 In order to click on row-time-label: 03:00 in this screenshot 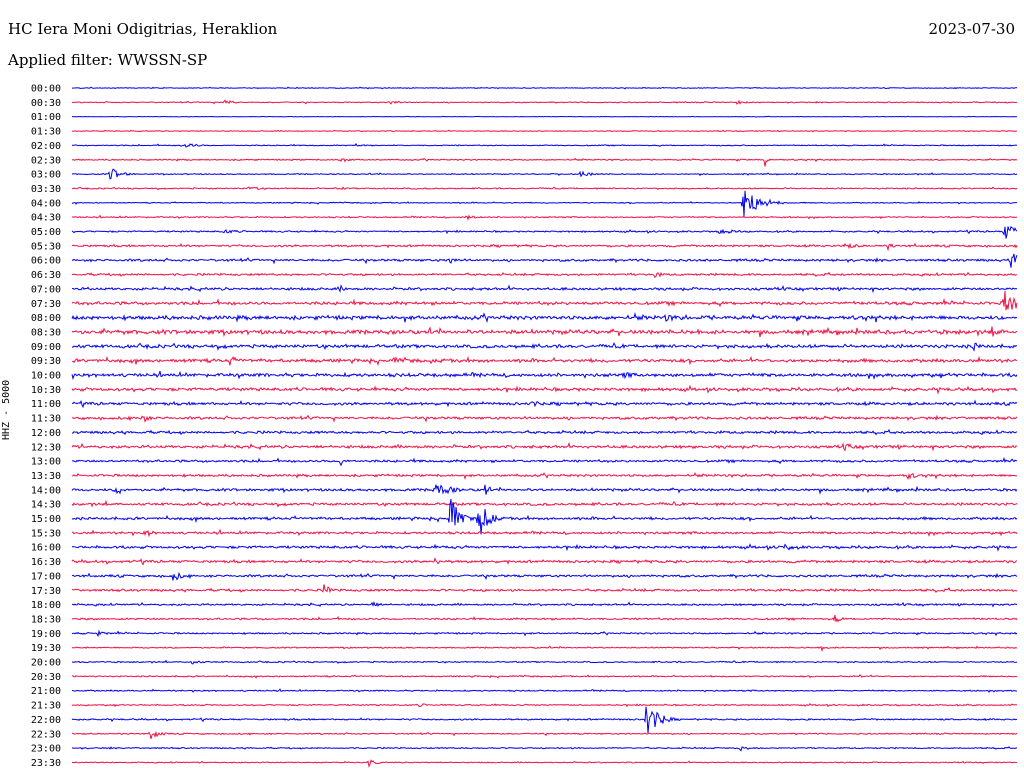, I will do `click(46, 175)`.